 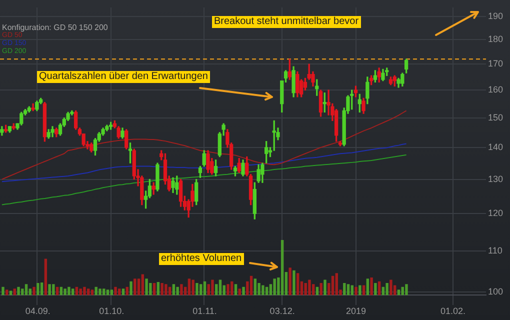 What do you see at coordinates (356, 311) in the screenshot?
I see `x-tick-label: 2019` at bounding box center [356, 311].